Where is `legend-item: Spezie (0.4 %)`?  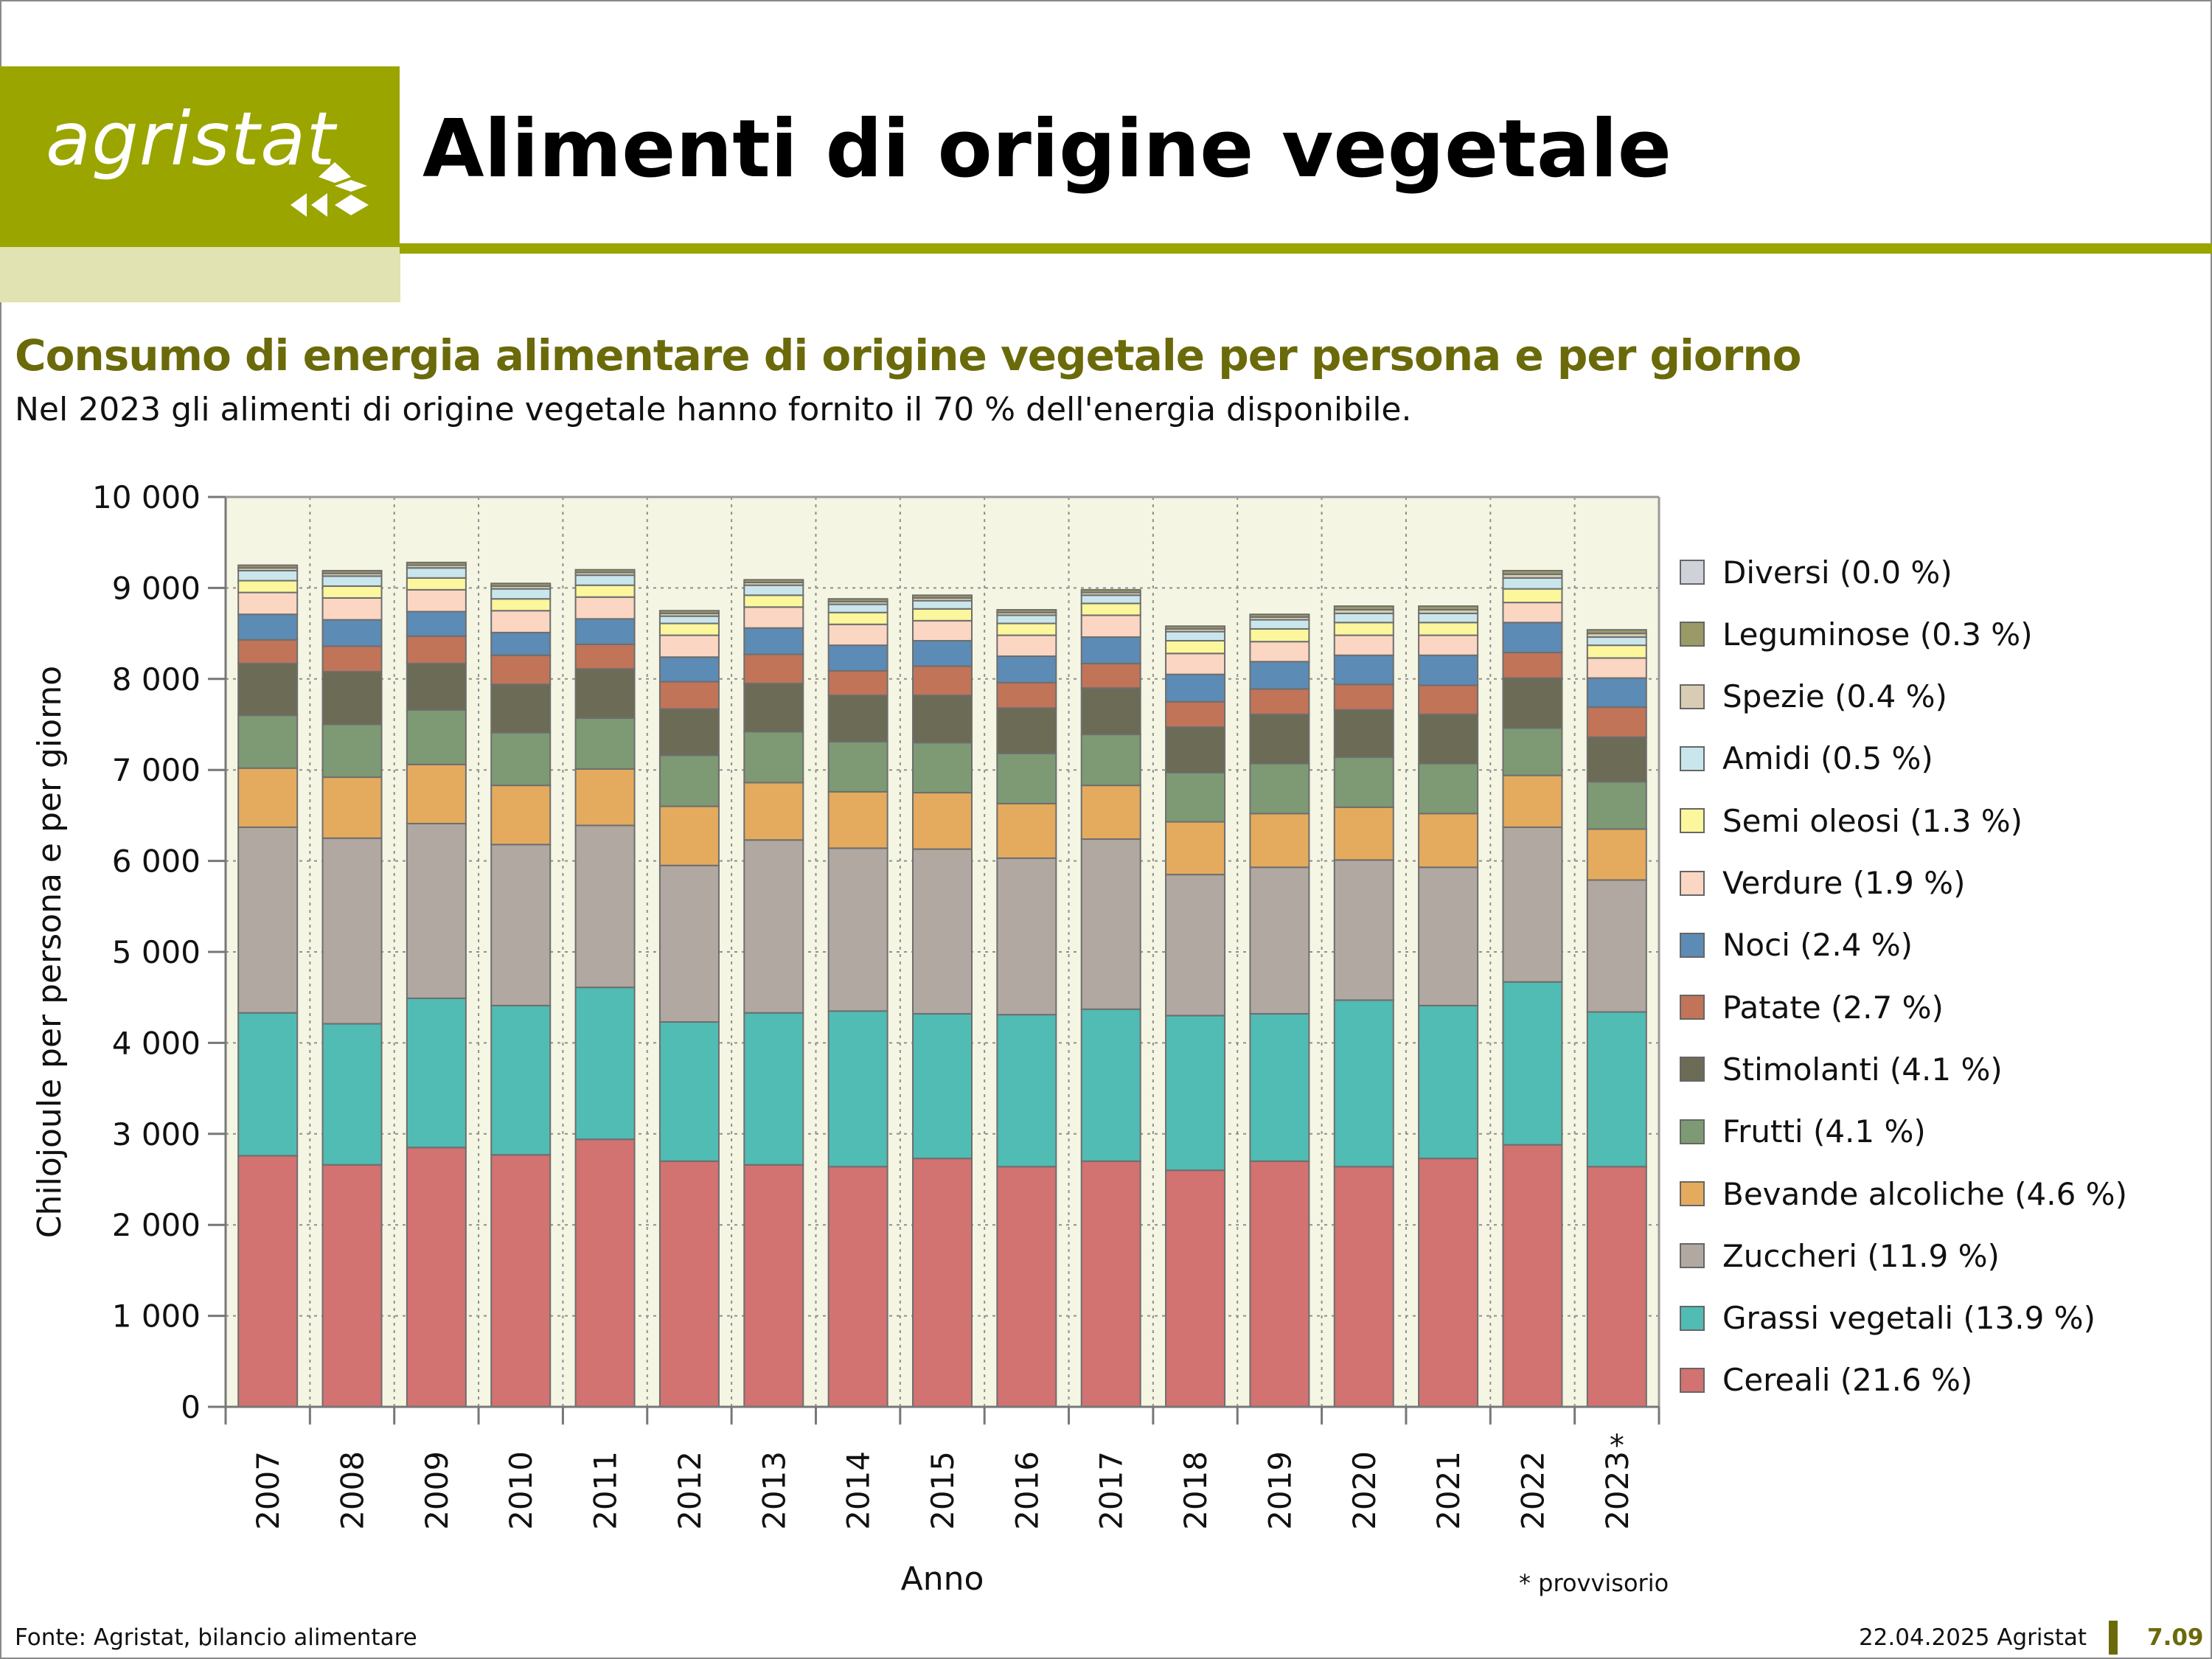
legend-item: Spezie (0.4 %) is located at coordinates (1813, 696).